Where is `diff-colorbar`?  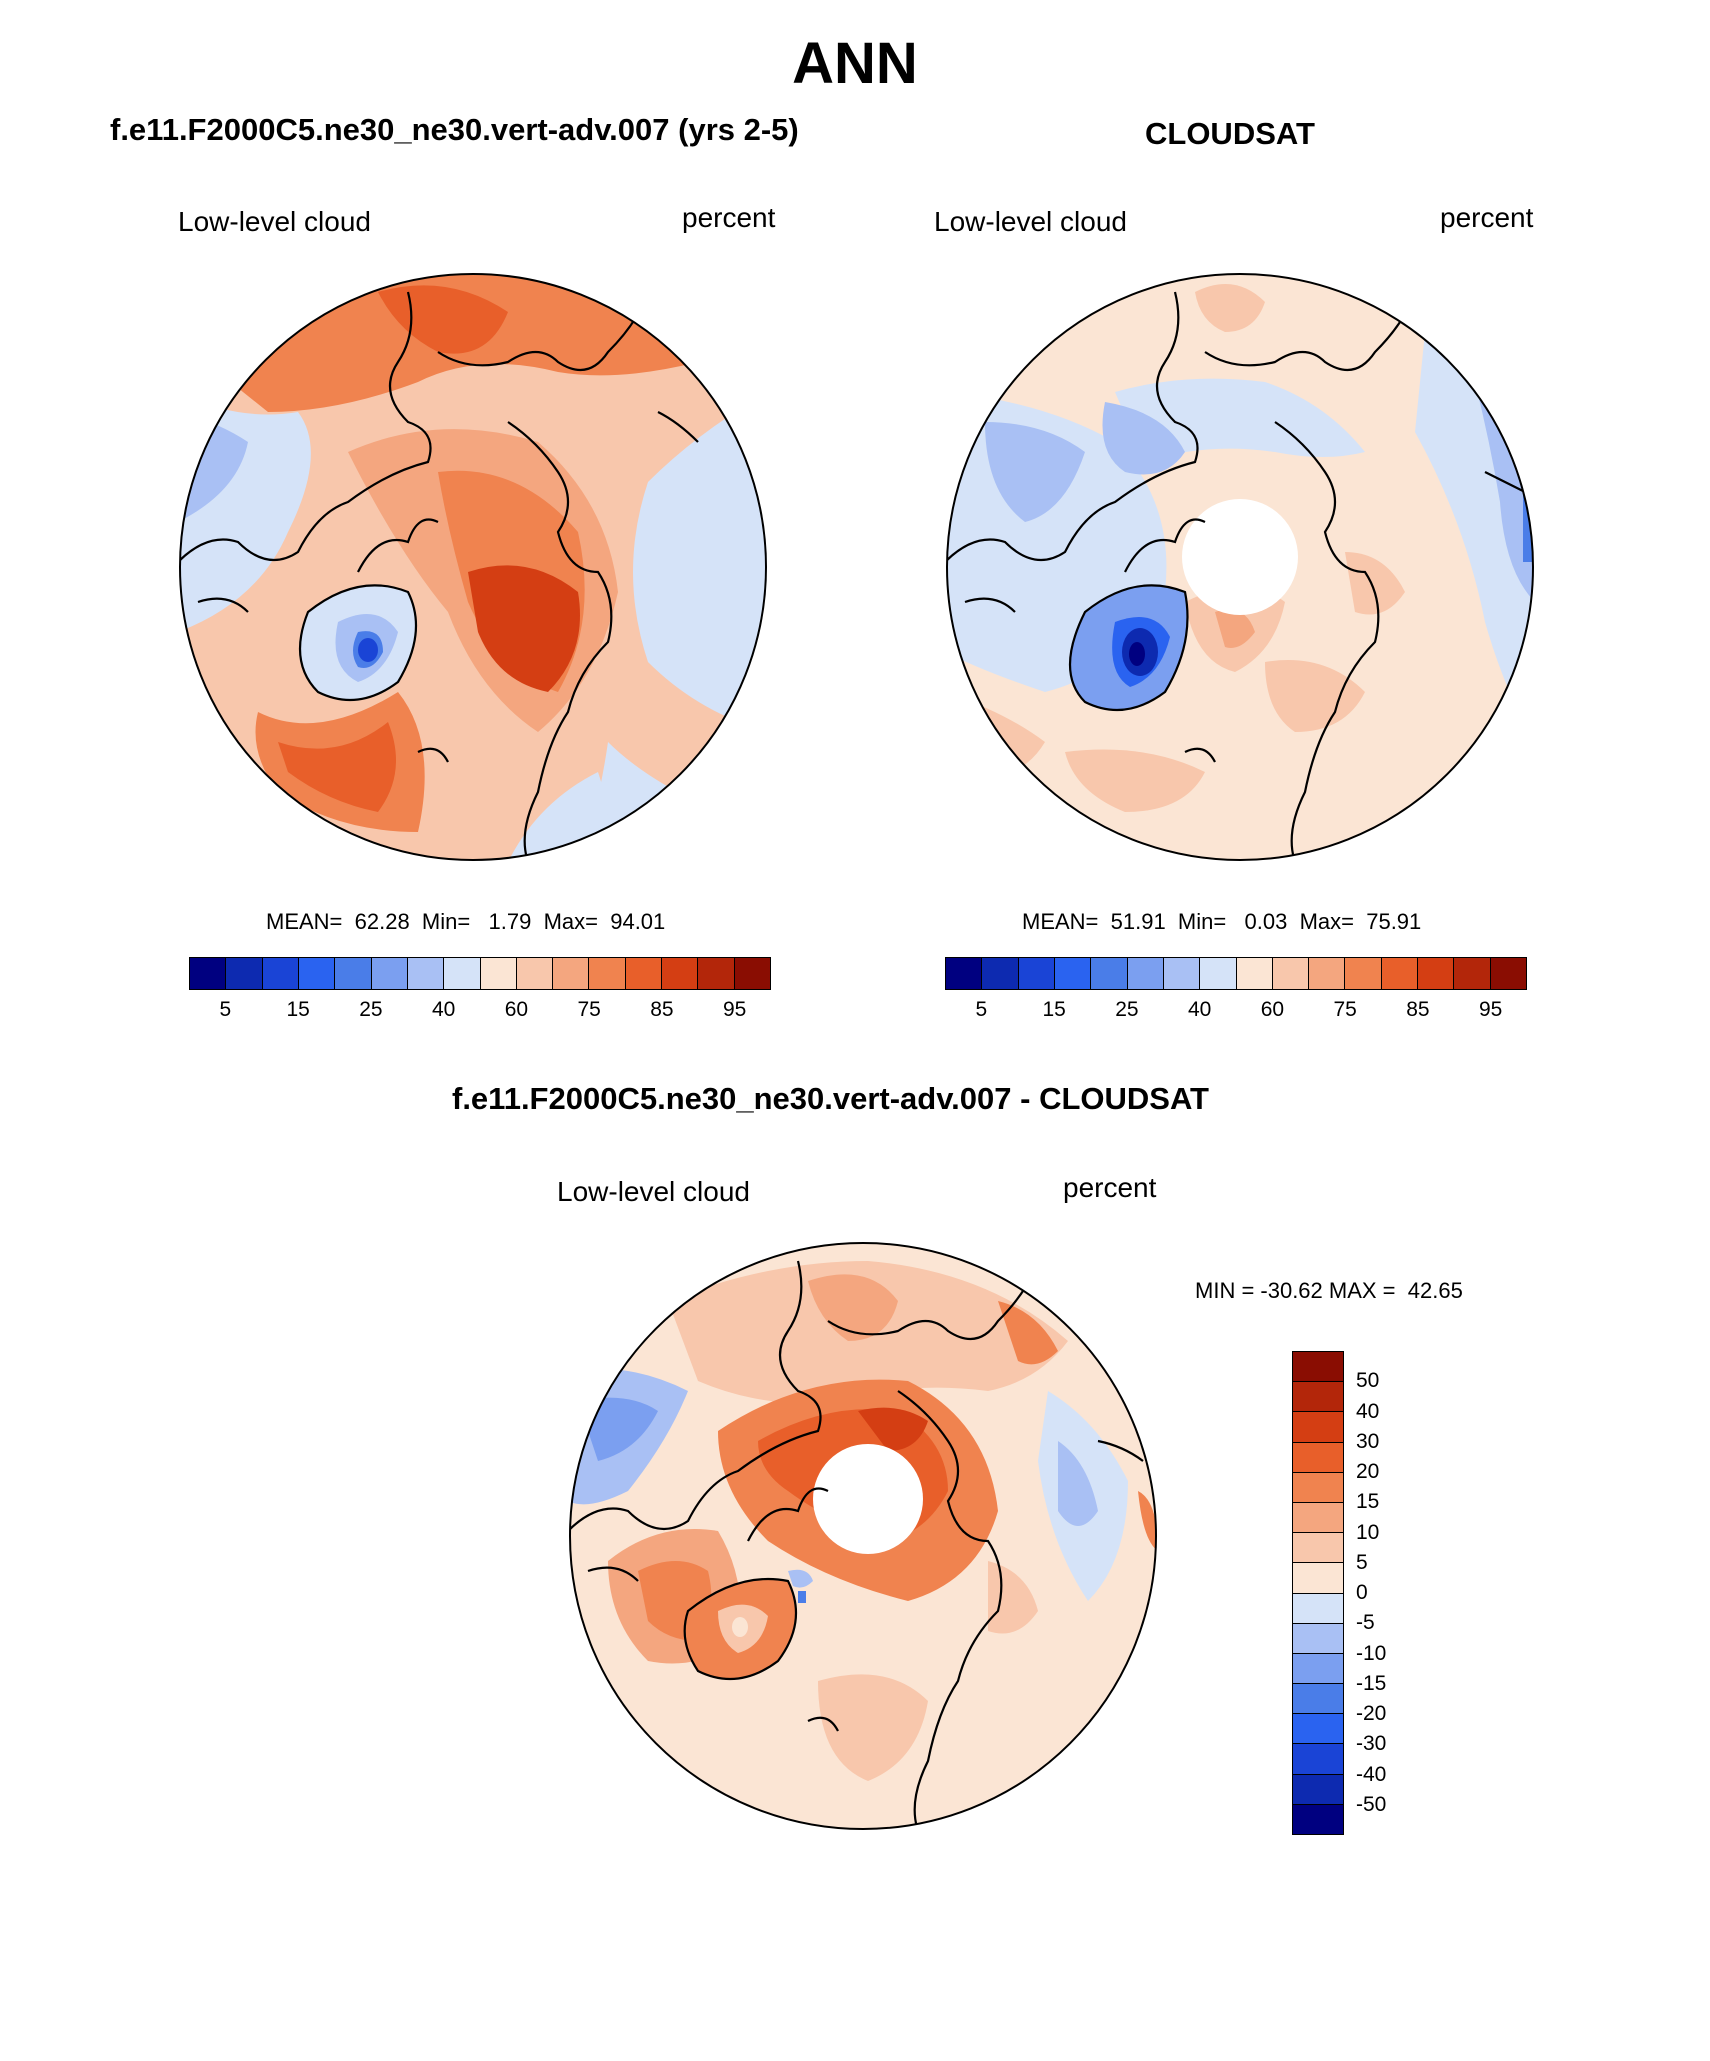 diff-colorbar is located at coordinates (1318, 1593).